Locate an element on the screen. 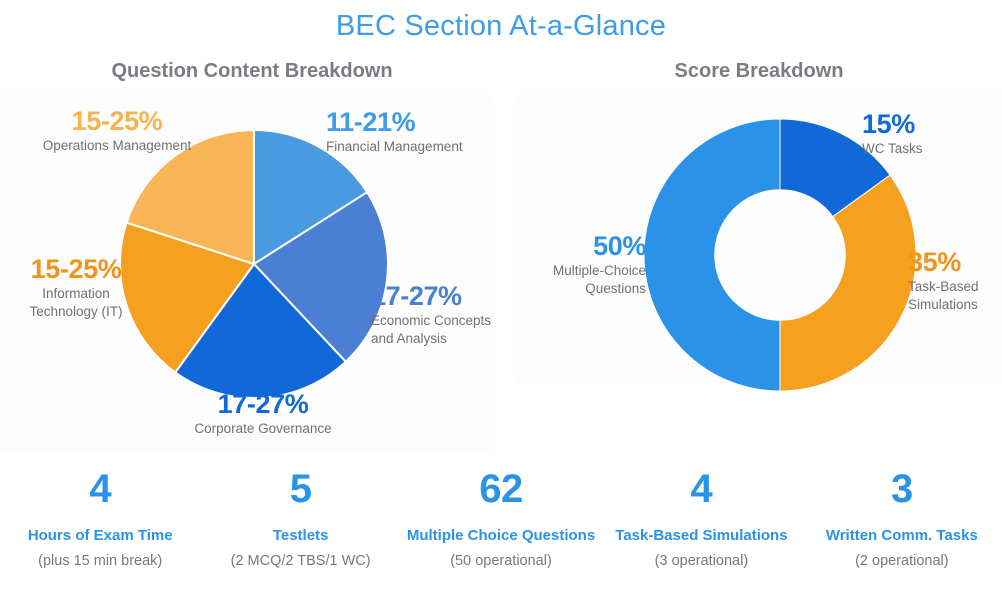  stat-sublabel: (plus 15 min break) is located at coordinates (100, 561).